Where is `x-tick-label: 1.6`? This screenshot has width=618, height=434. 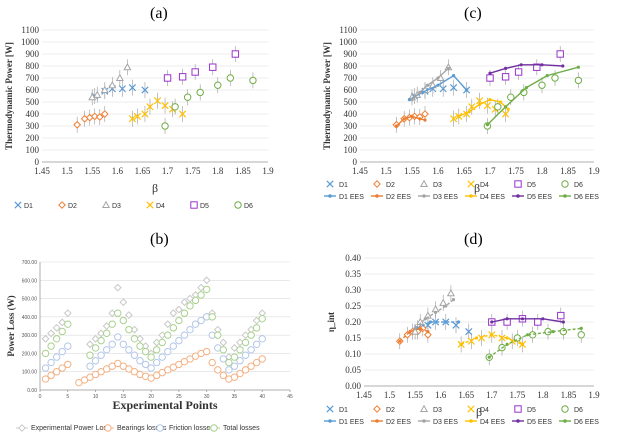
x-tick-label: 1.6 is located at coordinates (118, 171).